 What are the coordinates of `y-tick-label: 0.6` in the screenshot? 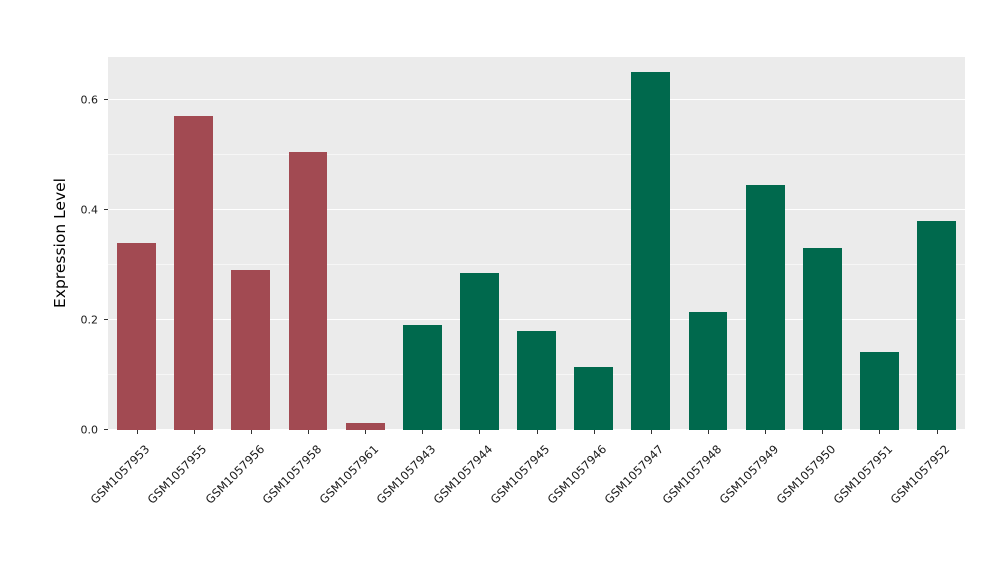 It's located at (89, 100).